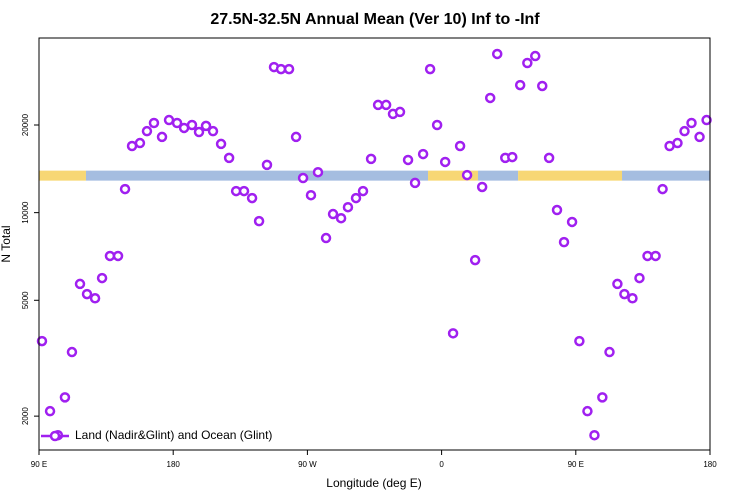 Image resolution: width=750 pixels, height=500 pixels. What do you see at coordinates (25, 416) in the screenshot?
I see `y-tick-label: 2000` at bounding box center [25, 416].